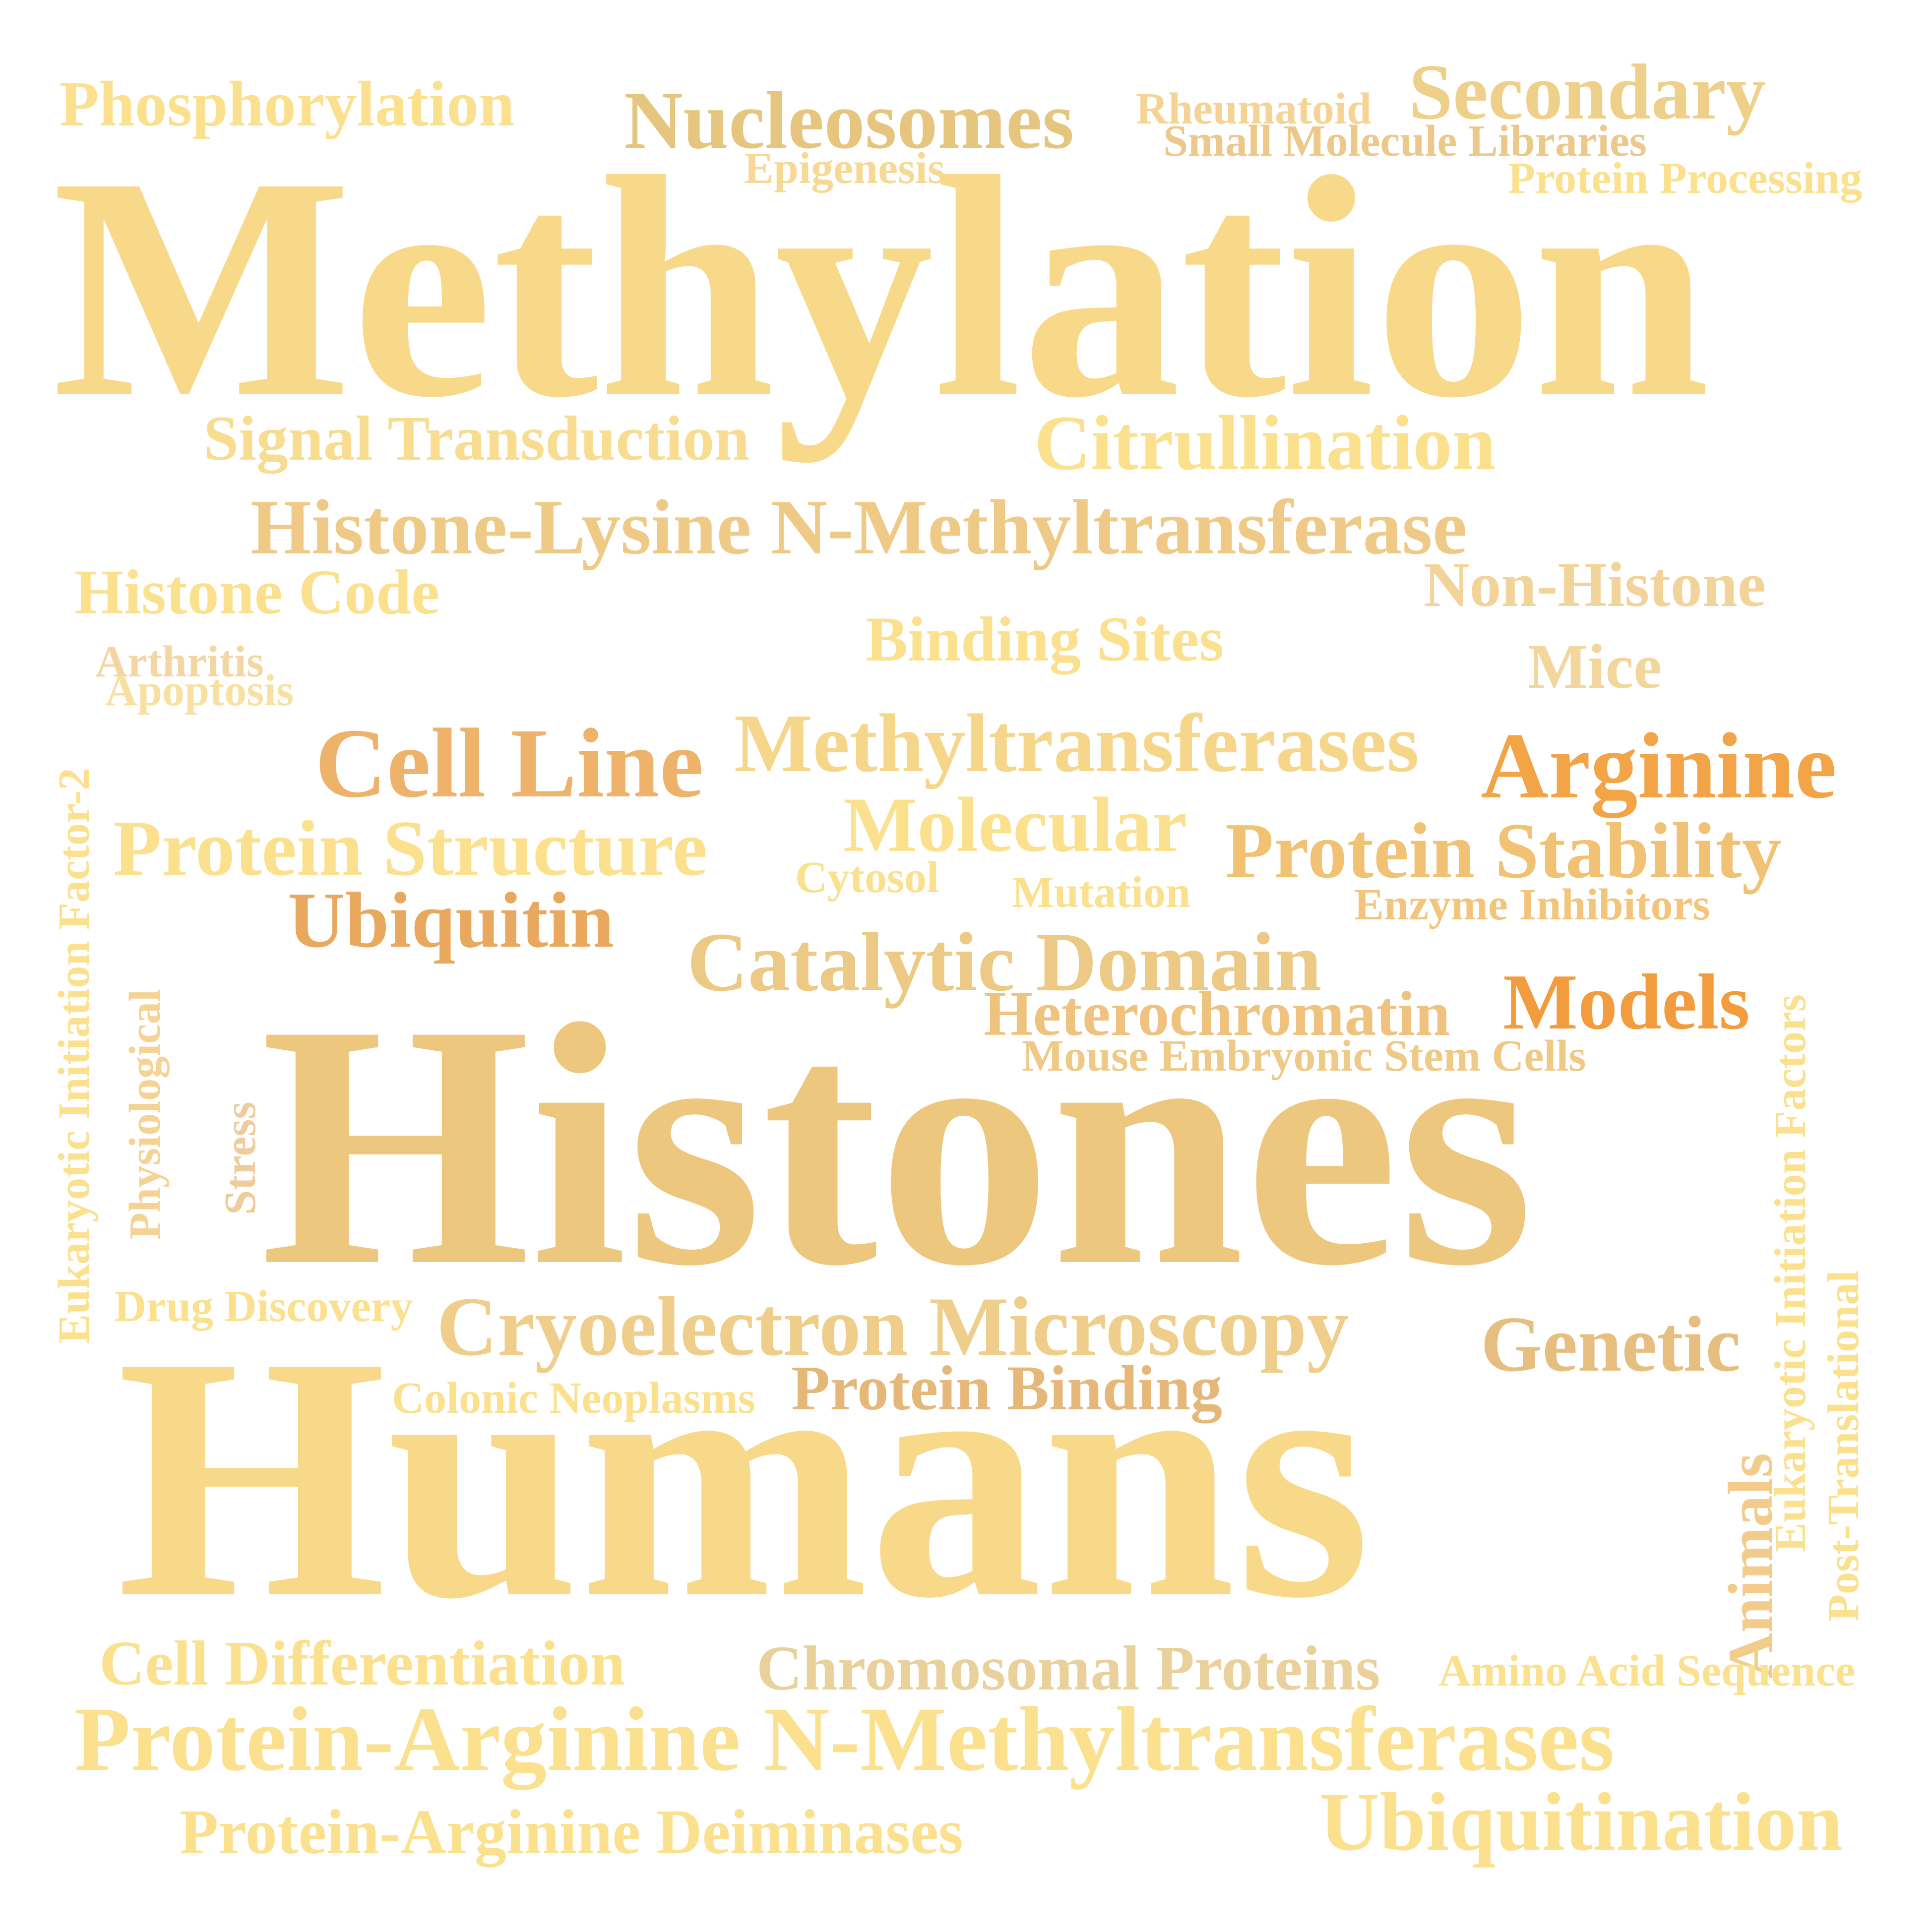 The height and width of the screenshot is (1932, 1932). I want to click on word-cell-differentiation: Cell Differentiation, so click(362, 1663).